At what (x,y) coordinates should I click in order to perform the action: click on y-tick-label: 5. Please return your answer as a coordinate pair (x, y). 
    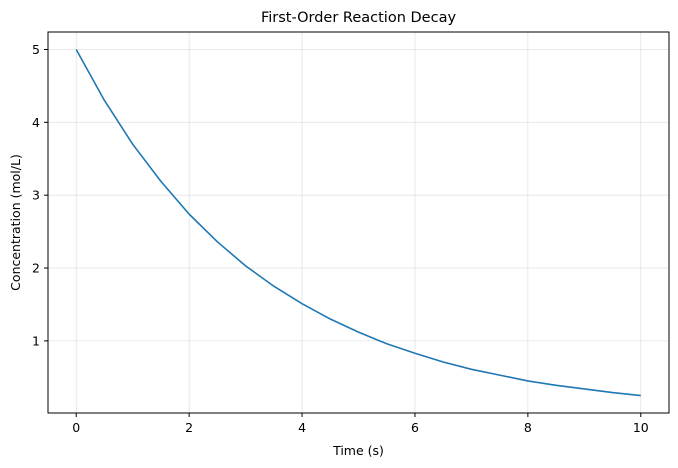
    Looking at the image, I should click on (36, 49).